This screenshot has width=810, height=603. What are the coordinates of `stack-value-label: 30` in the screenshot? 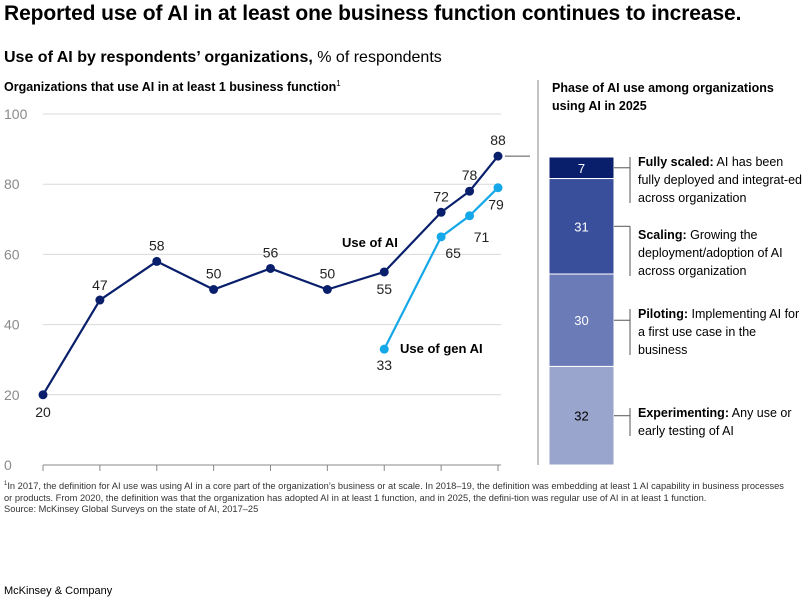 It's located at (581, 320).